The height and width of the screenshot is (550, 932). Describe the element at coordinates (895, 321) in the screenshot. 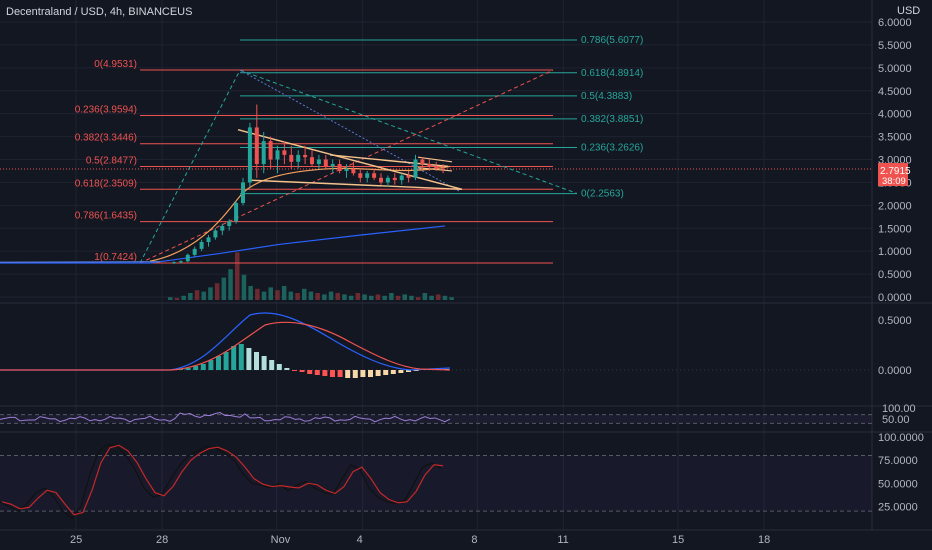

I see `macd-tick-label: 0.5000` at that location.